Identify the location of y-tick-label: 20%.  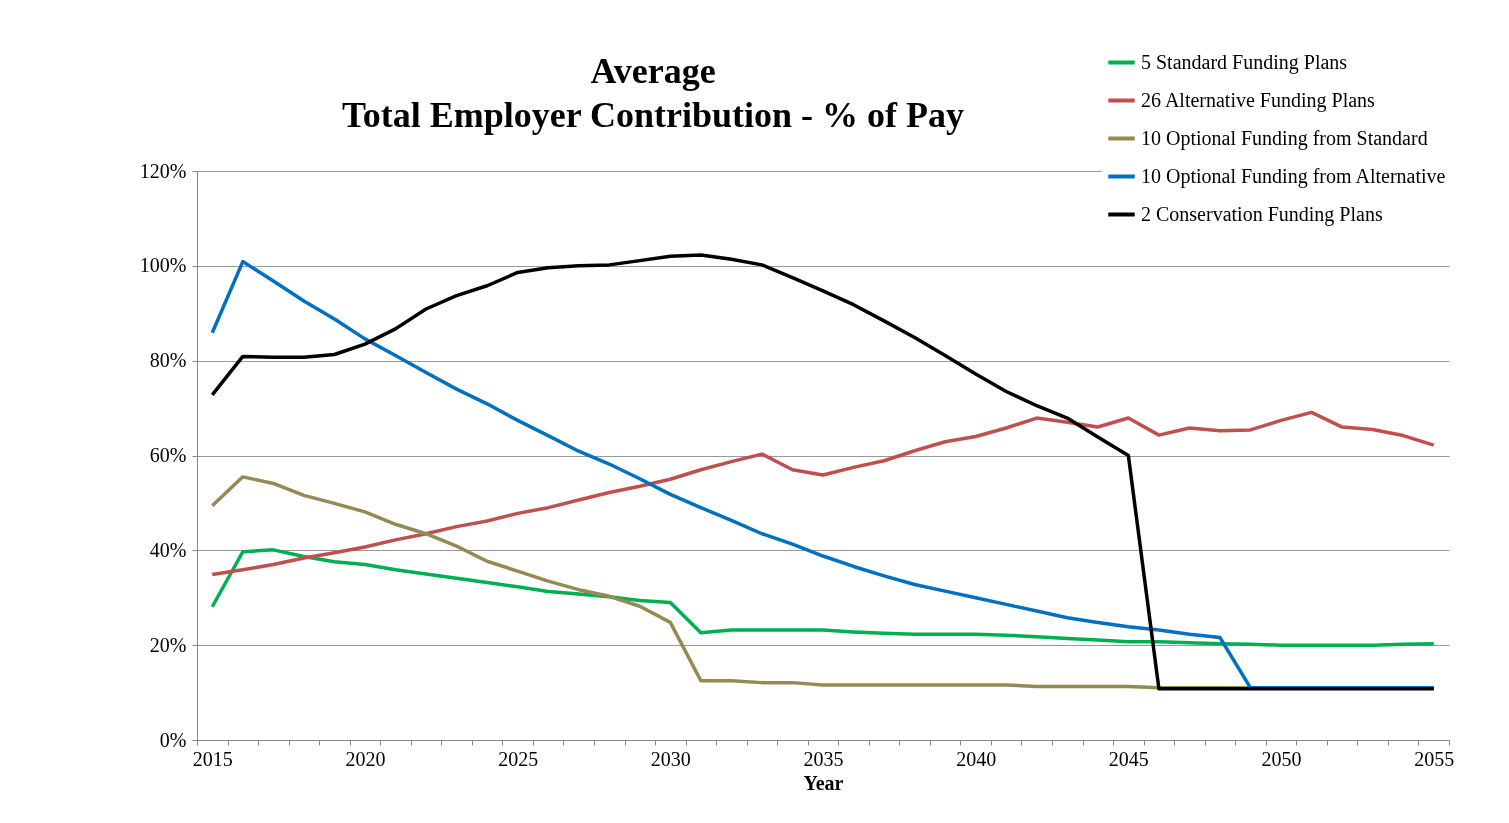
(168, 644).